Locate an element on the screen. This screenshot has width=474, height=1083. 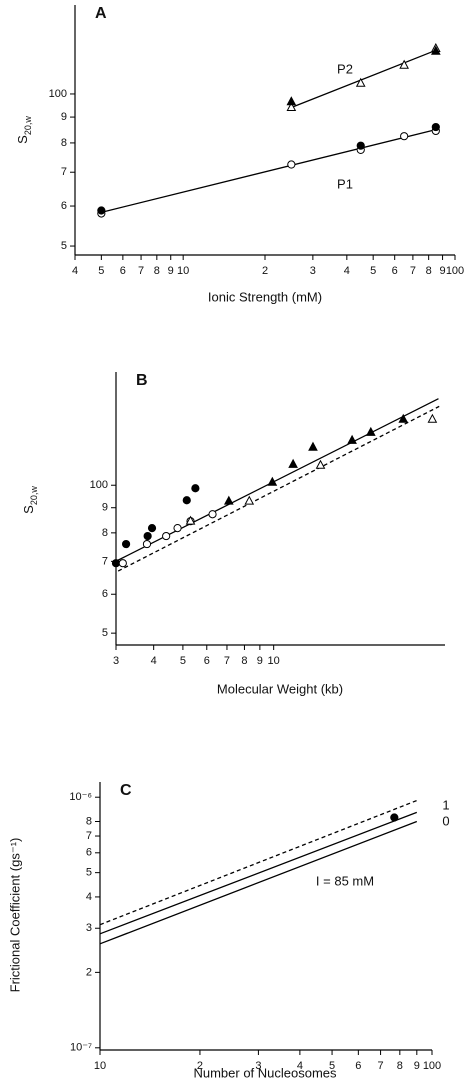
line-label: P2 is located at coordinates (345, 68).